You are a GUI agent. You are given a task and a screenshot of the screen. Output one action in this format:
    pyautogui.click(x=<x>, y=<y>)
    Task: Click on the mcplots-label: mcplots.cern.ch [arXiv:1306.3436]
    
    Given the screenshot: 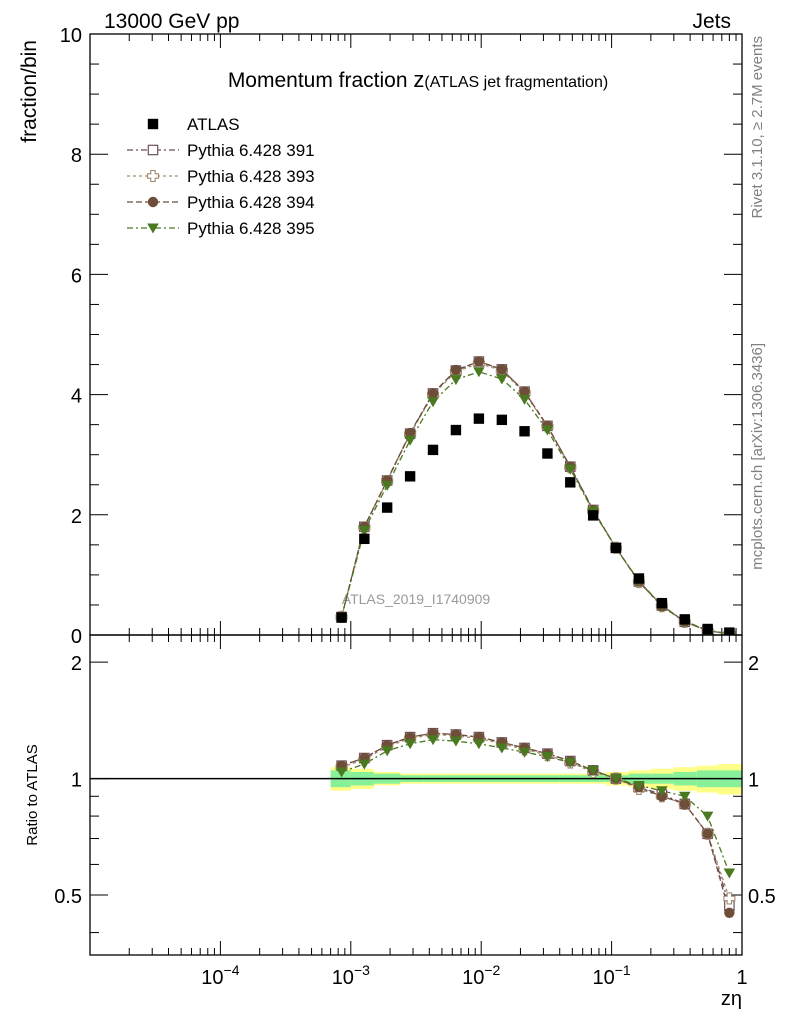 What is the action you would take?
    pyautogui.click(x=757, y=456)
    